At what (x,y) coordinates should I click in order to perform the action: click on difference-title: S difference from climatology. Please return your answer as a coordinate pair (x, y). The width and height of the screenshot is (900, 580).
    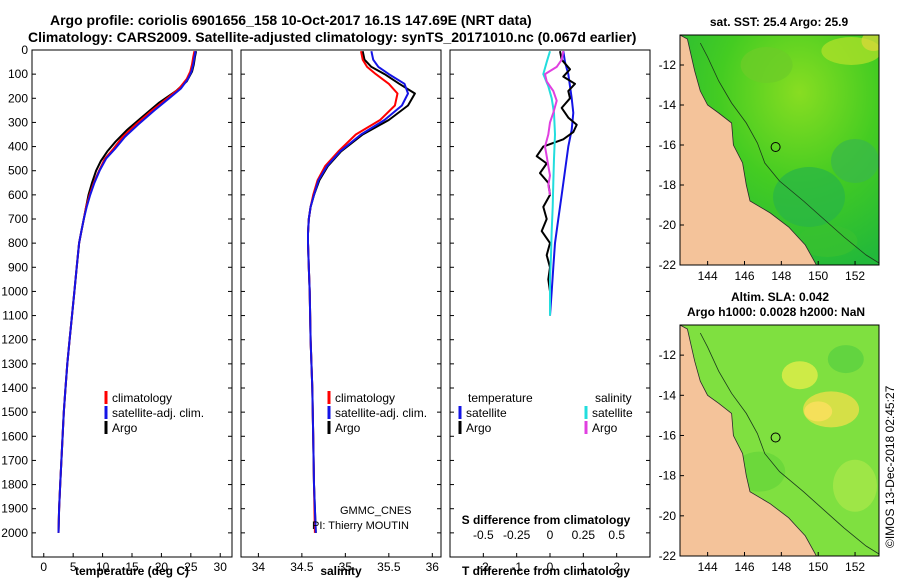
    Looking at the image, I should click on (546, 520).